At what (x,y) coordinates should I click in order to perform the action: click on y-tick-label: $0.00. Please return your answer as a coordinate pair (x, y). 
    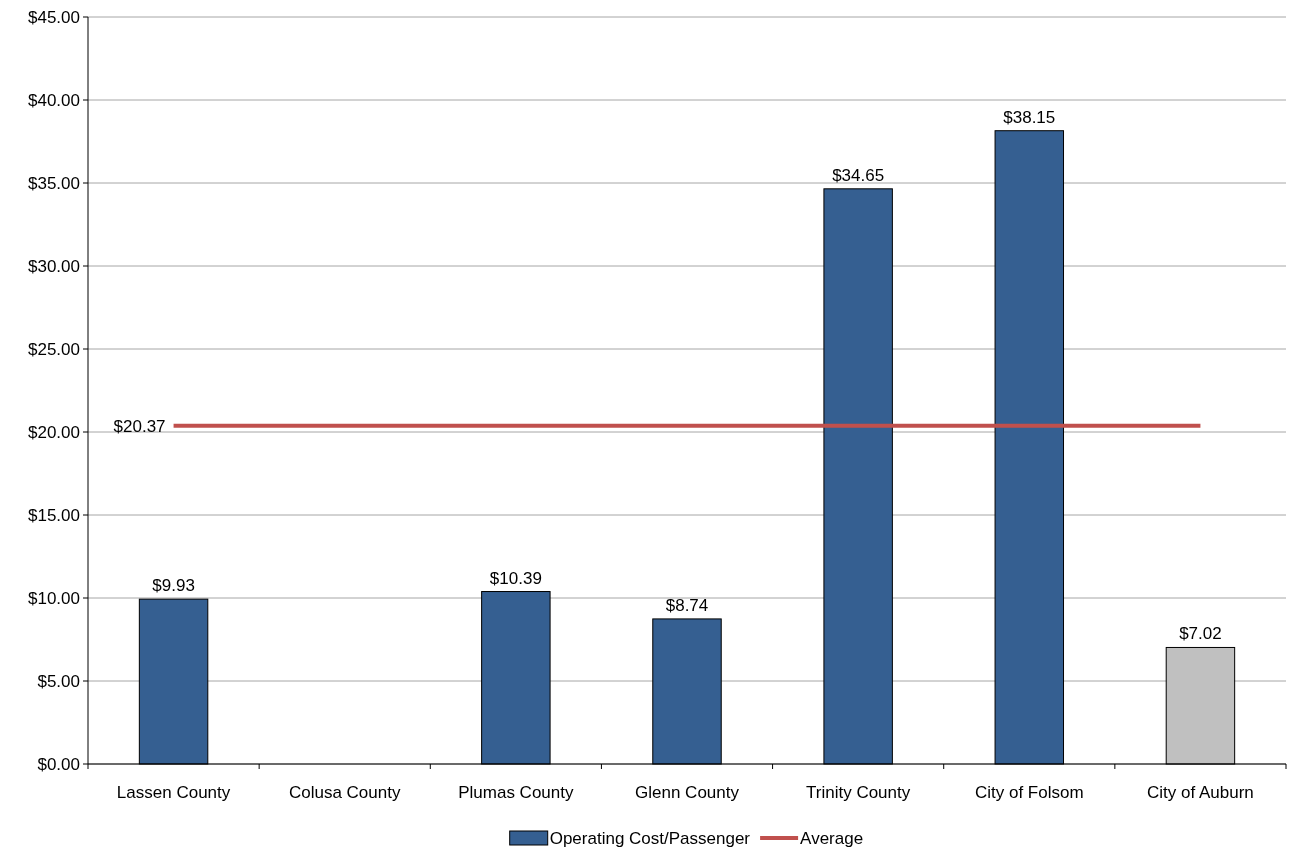
    Looking at the image, I should click on (58, 764).